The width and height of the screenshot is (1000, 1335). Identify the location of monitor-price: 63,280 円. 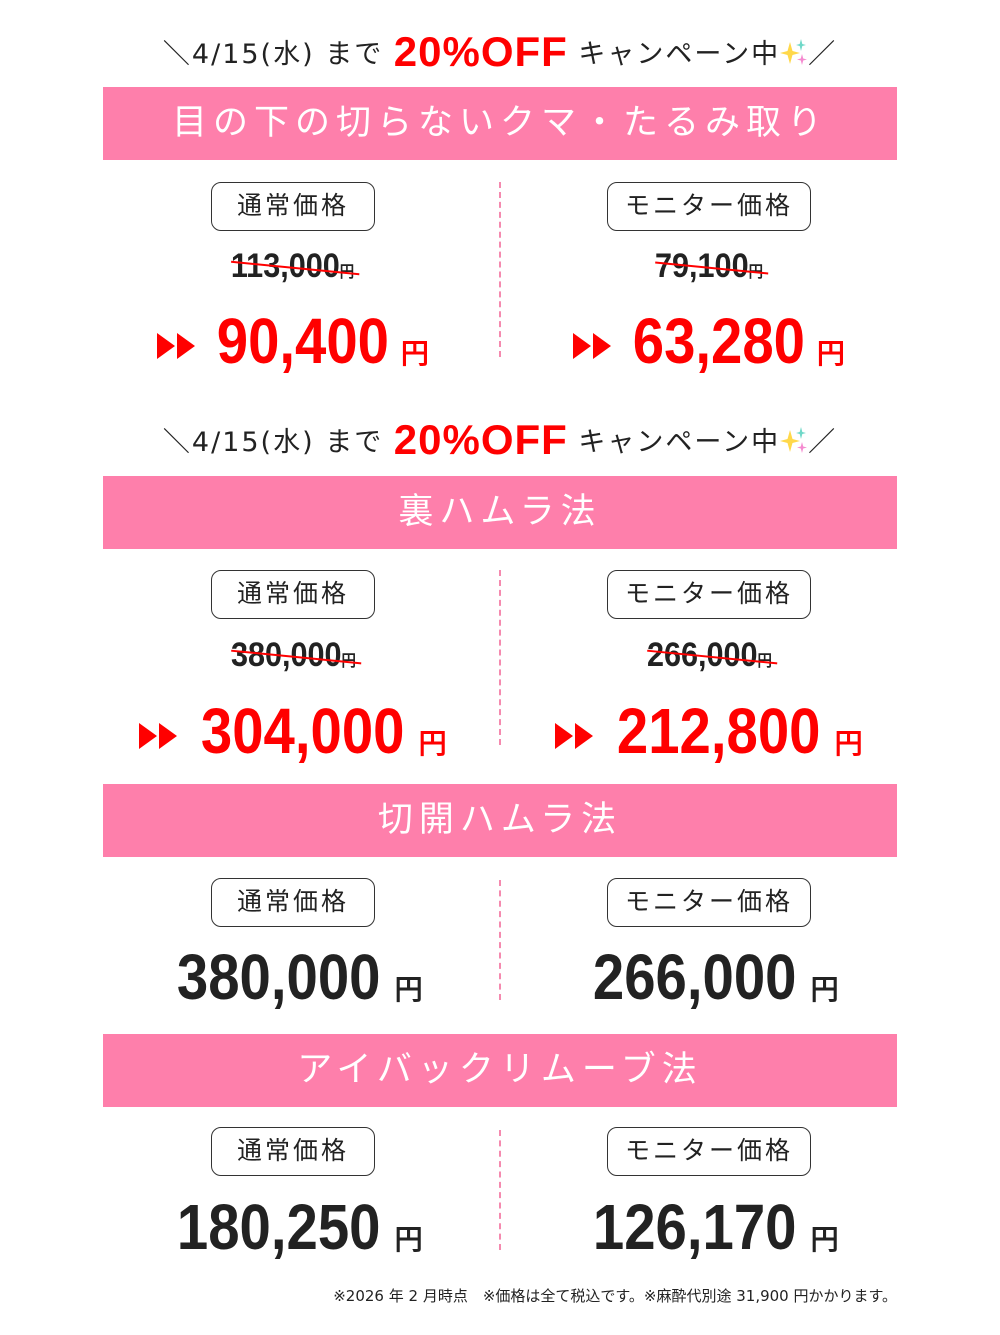
(709, 339).